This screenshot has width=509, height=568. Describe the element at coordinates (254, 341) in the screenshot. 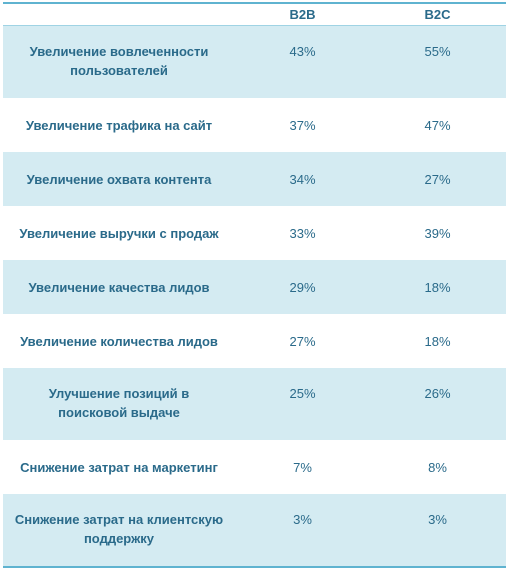

I see `table-row: Увеличение количества лидов 27% 18%` at that location.